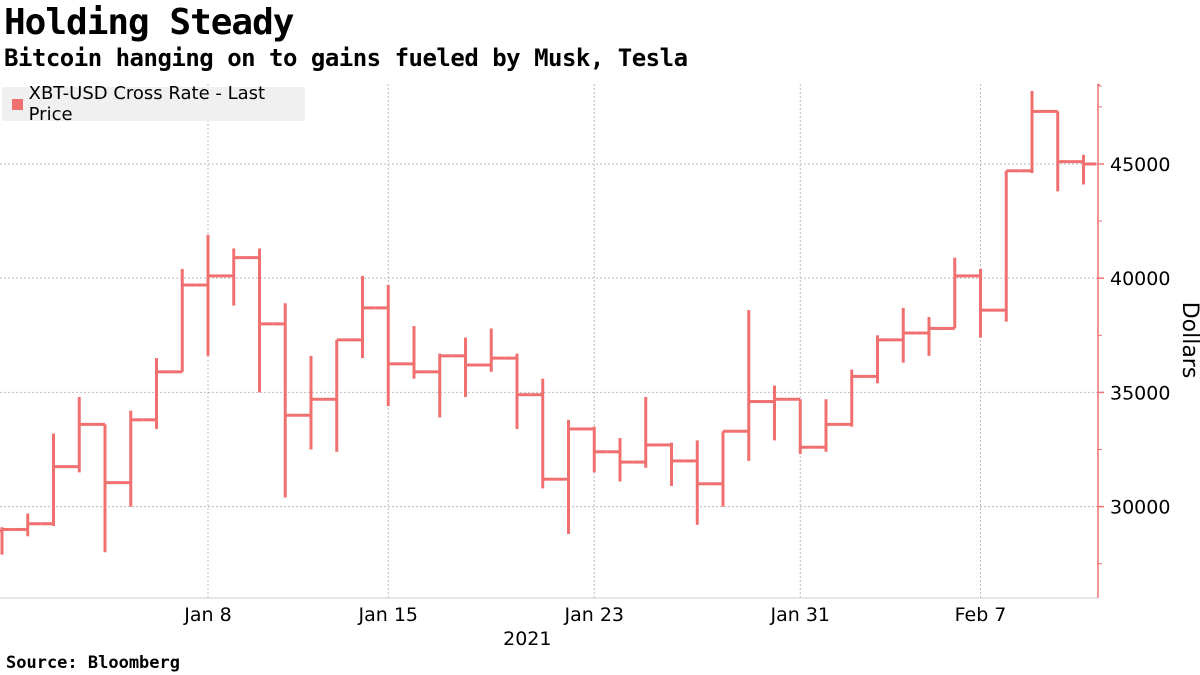 The height and width of the screenshot is (675, 1200). Describe the element at coordinates (207, 615) in the screenshot. I see `x-tick-label: Jan 8` at that location.